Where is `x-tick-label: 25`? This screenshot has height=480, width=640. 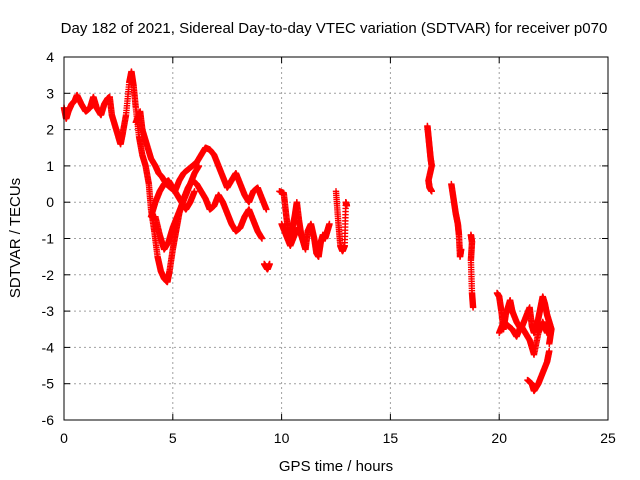
x-tick-label: 25 is located at coordinates (608, 438).